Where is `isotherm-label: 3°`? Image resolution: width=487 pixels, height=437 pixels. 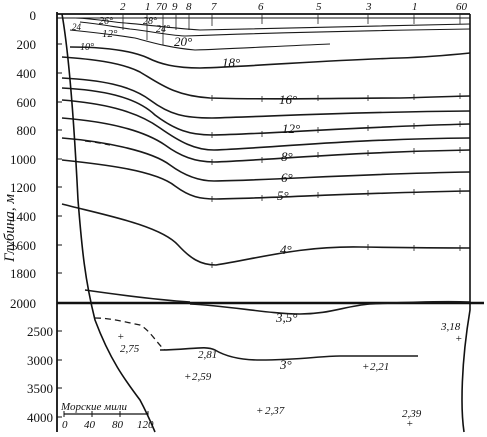 isotherm-label: 3° is located at coordinates (285, 364).